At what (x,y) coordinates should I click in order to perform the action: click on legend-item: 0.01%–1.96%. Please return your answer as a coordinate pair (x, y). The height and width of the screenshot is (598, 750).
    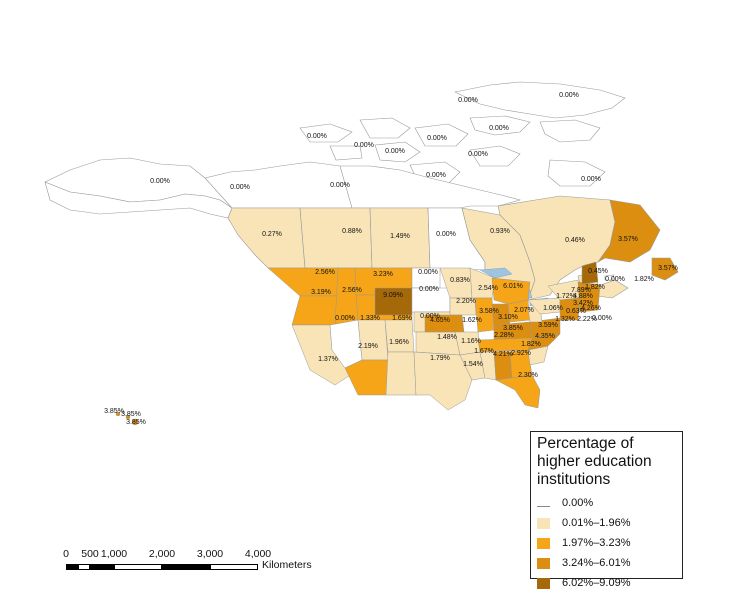
    Looking at the image, I should click on (606, 523).